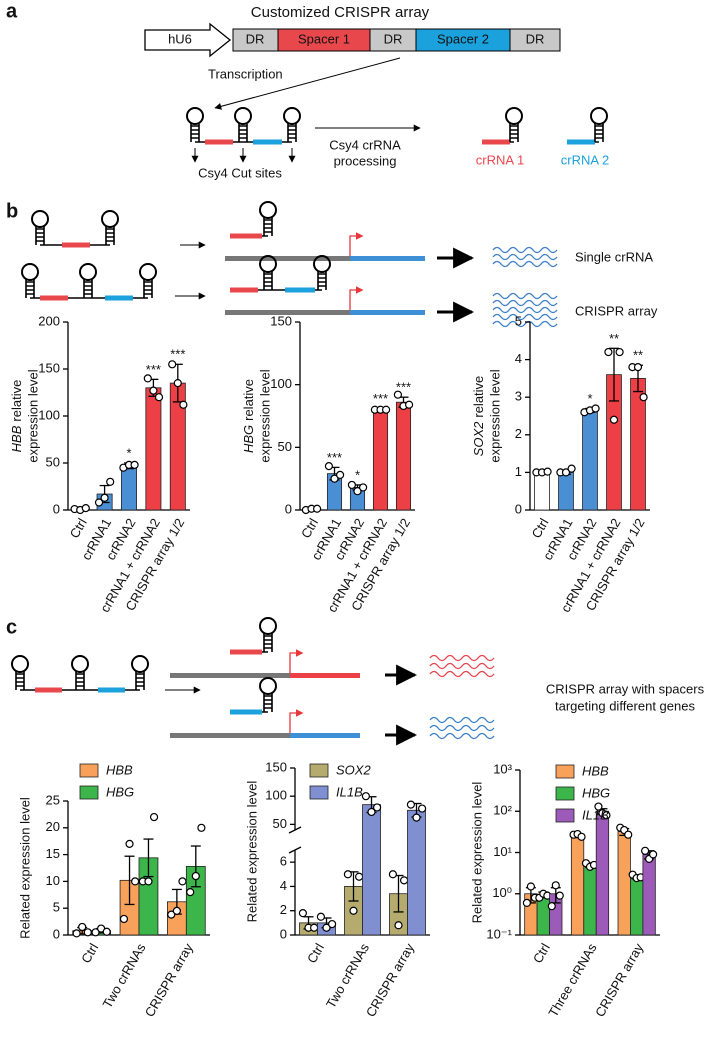 This screenshot has width=717, height=1040. I want to click on x-tick-label: Two crRNAs, so click(347, 975).